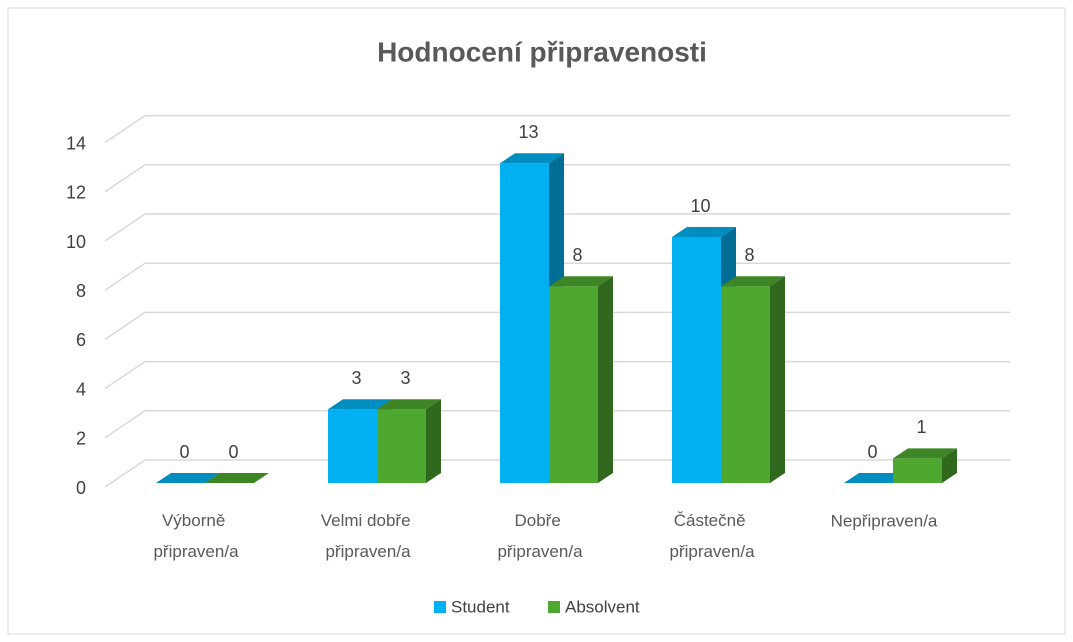 Image resolution: width=1073 pixels, height=642 pixels. I want to click on y-tick-label: 14, so click(76, 143).